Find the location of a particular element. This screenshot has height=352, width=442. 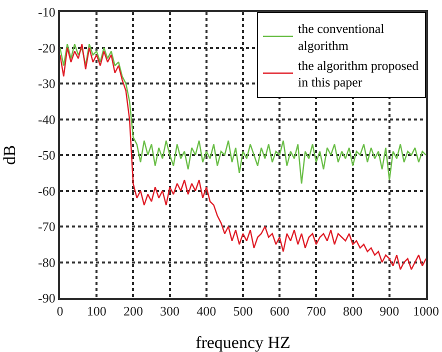

x-tick-label: 400 is located at coordinates (206, 311).